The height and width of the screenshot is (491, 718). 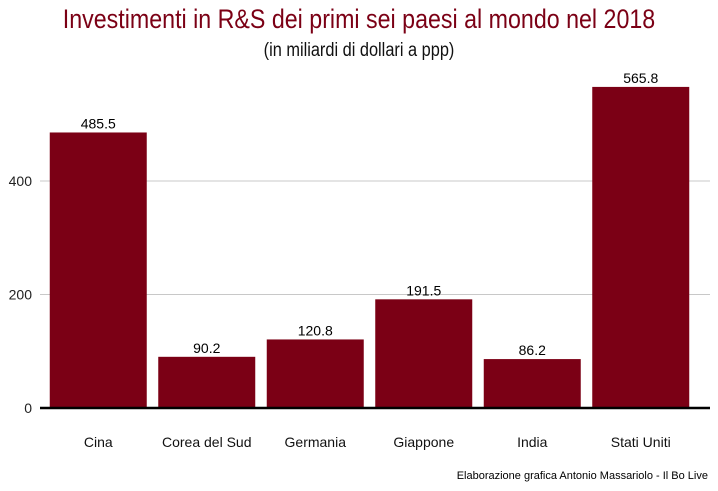 What do you see at coordinates (98, 123) in the screenshot?
I see `bar-value-label: 485.5` at bounding box center [98, 123].